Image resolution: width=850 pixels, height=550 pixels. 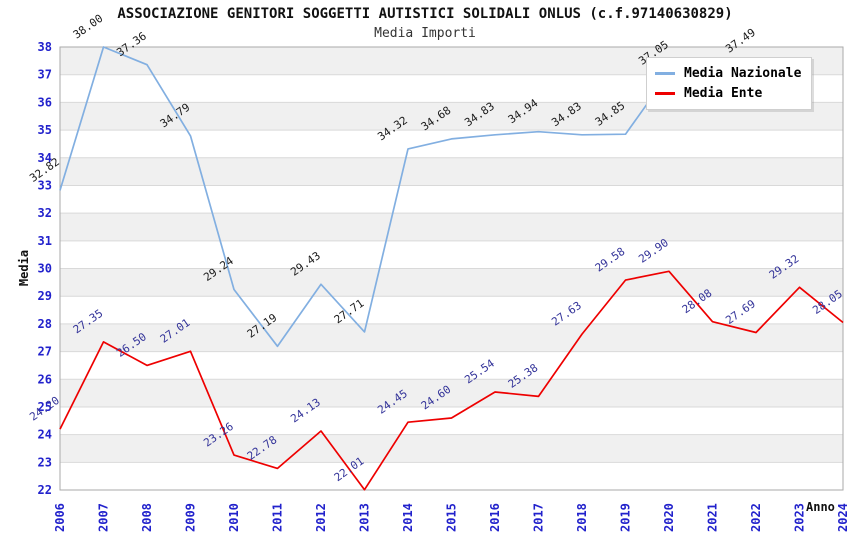 What do you see at coordinates (45, 130) in the screenshot?
I see `svg-text: 35` at bounding box center [45, 130].